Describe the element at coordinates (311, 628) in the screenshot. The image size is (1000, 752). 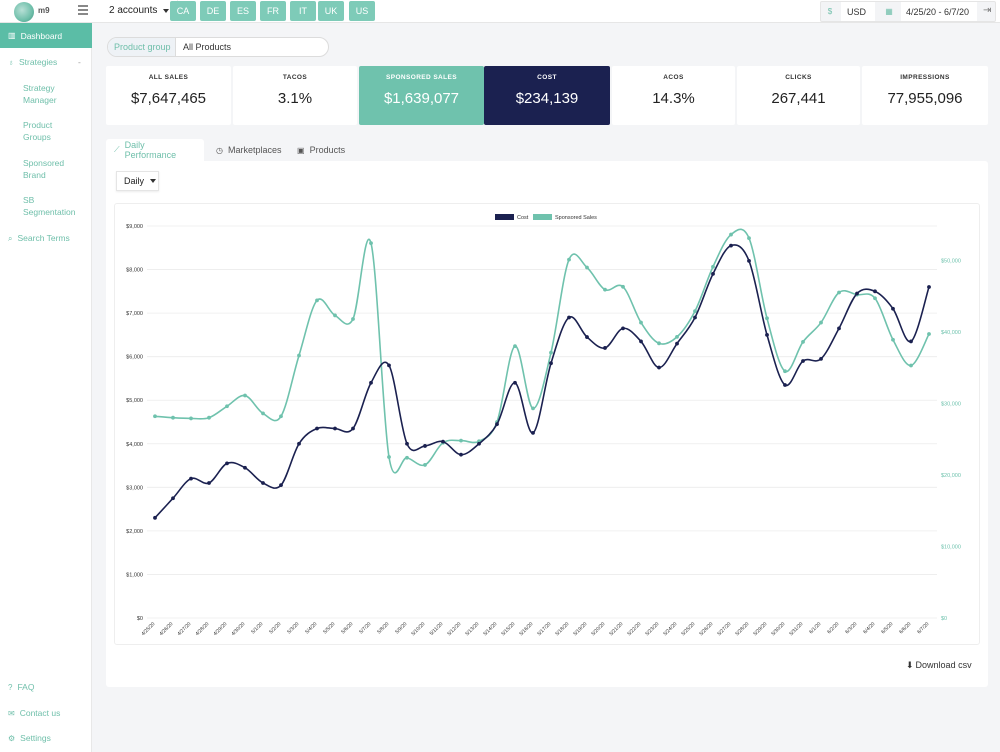
I see `x-tick-label: 5/4/20` at that location.